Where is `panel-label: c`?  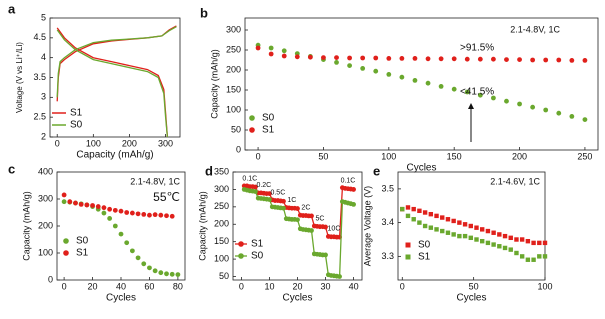
panel-label: c is located at coordinates (11, 168).